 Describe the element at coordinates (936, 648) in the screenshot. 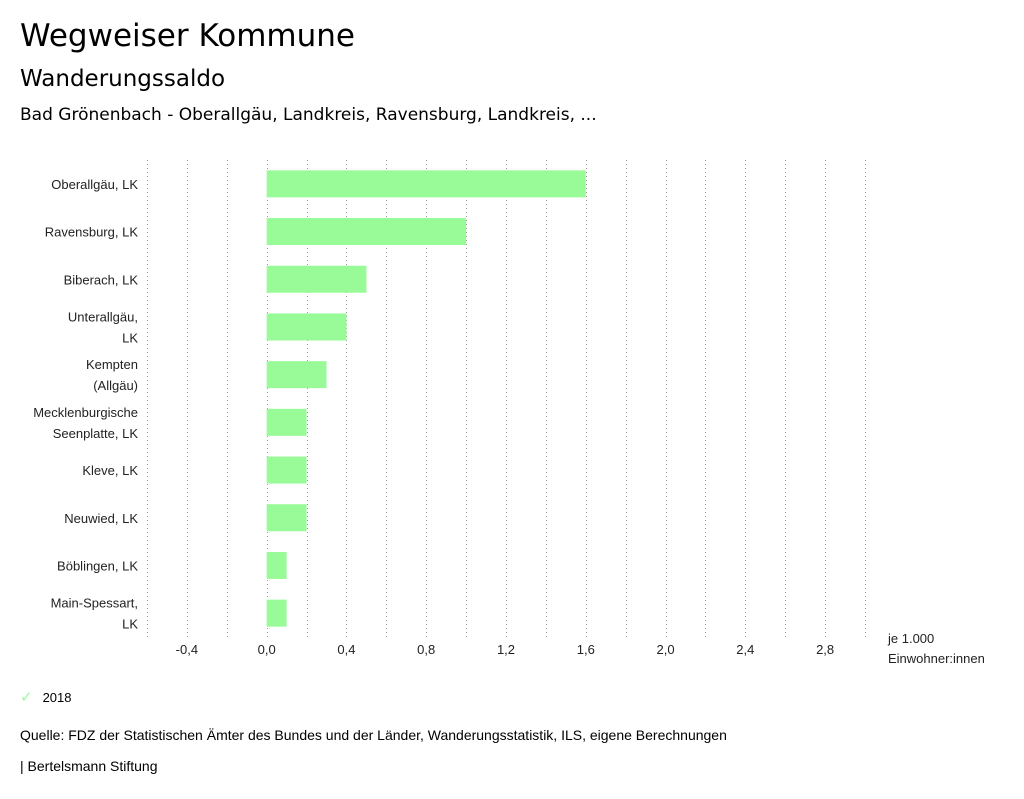

I see `x-axis-unit-label: je 1.000 Einwohner:innen` at that location.